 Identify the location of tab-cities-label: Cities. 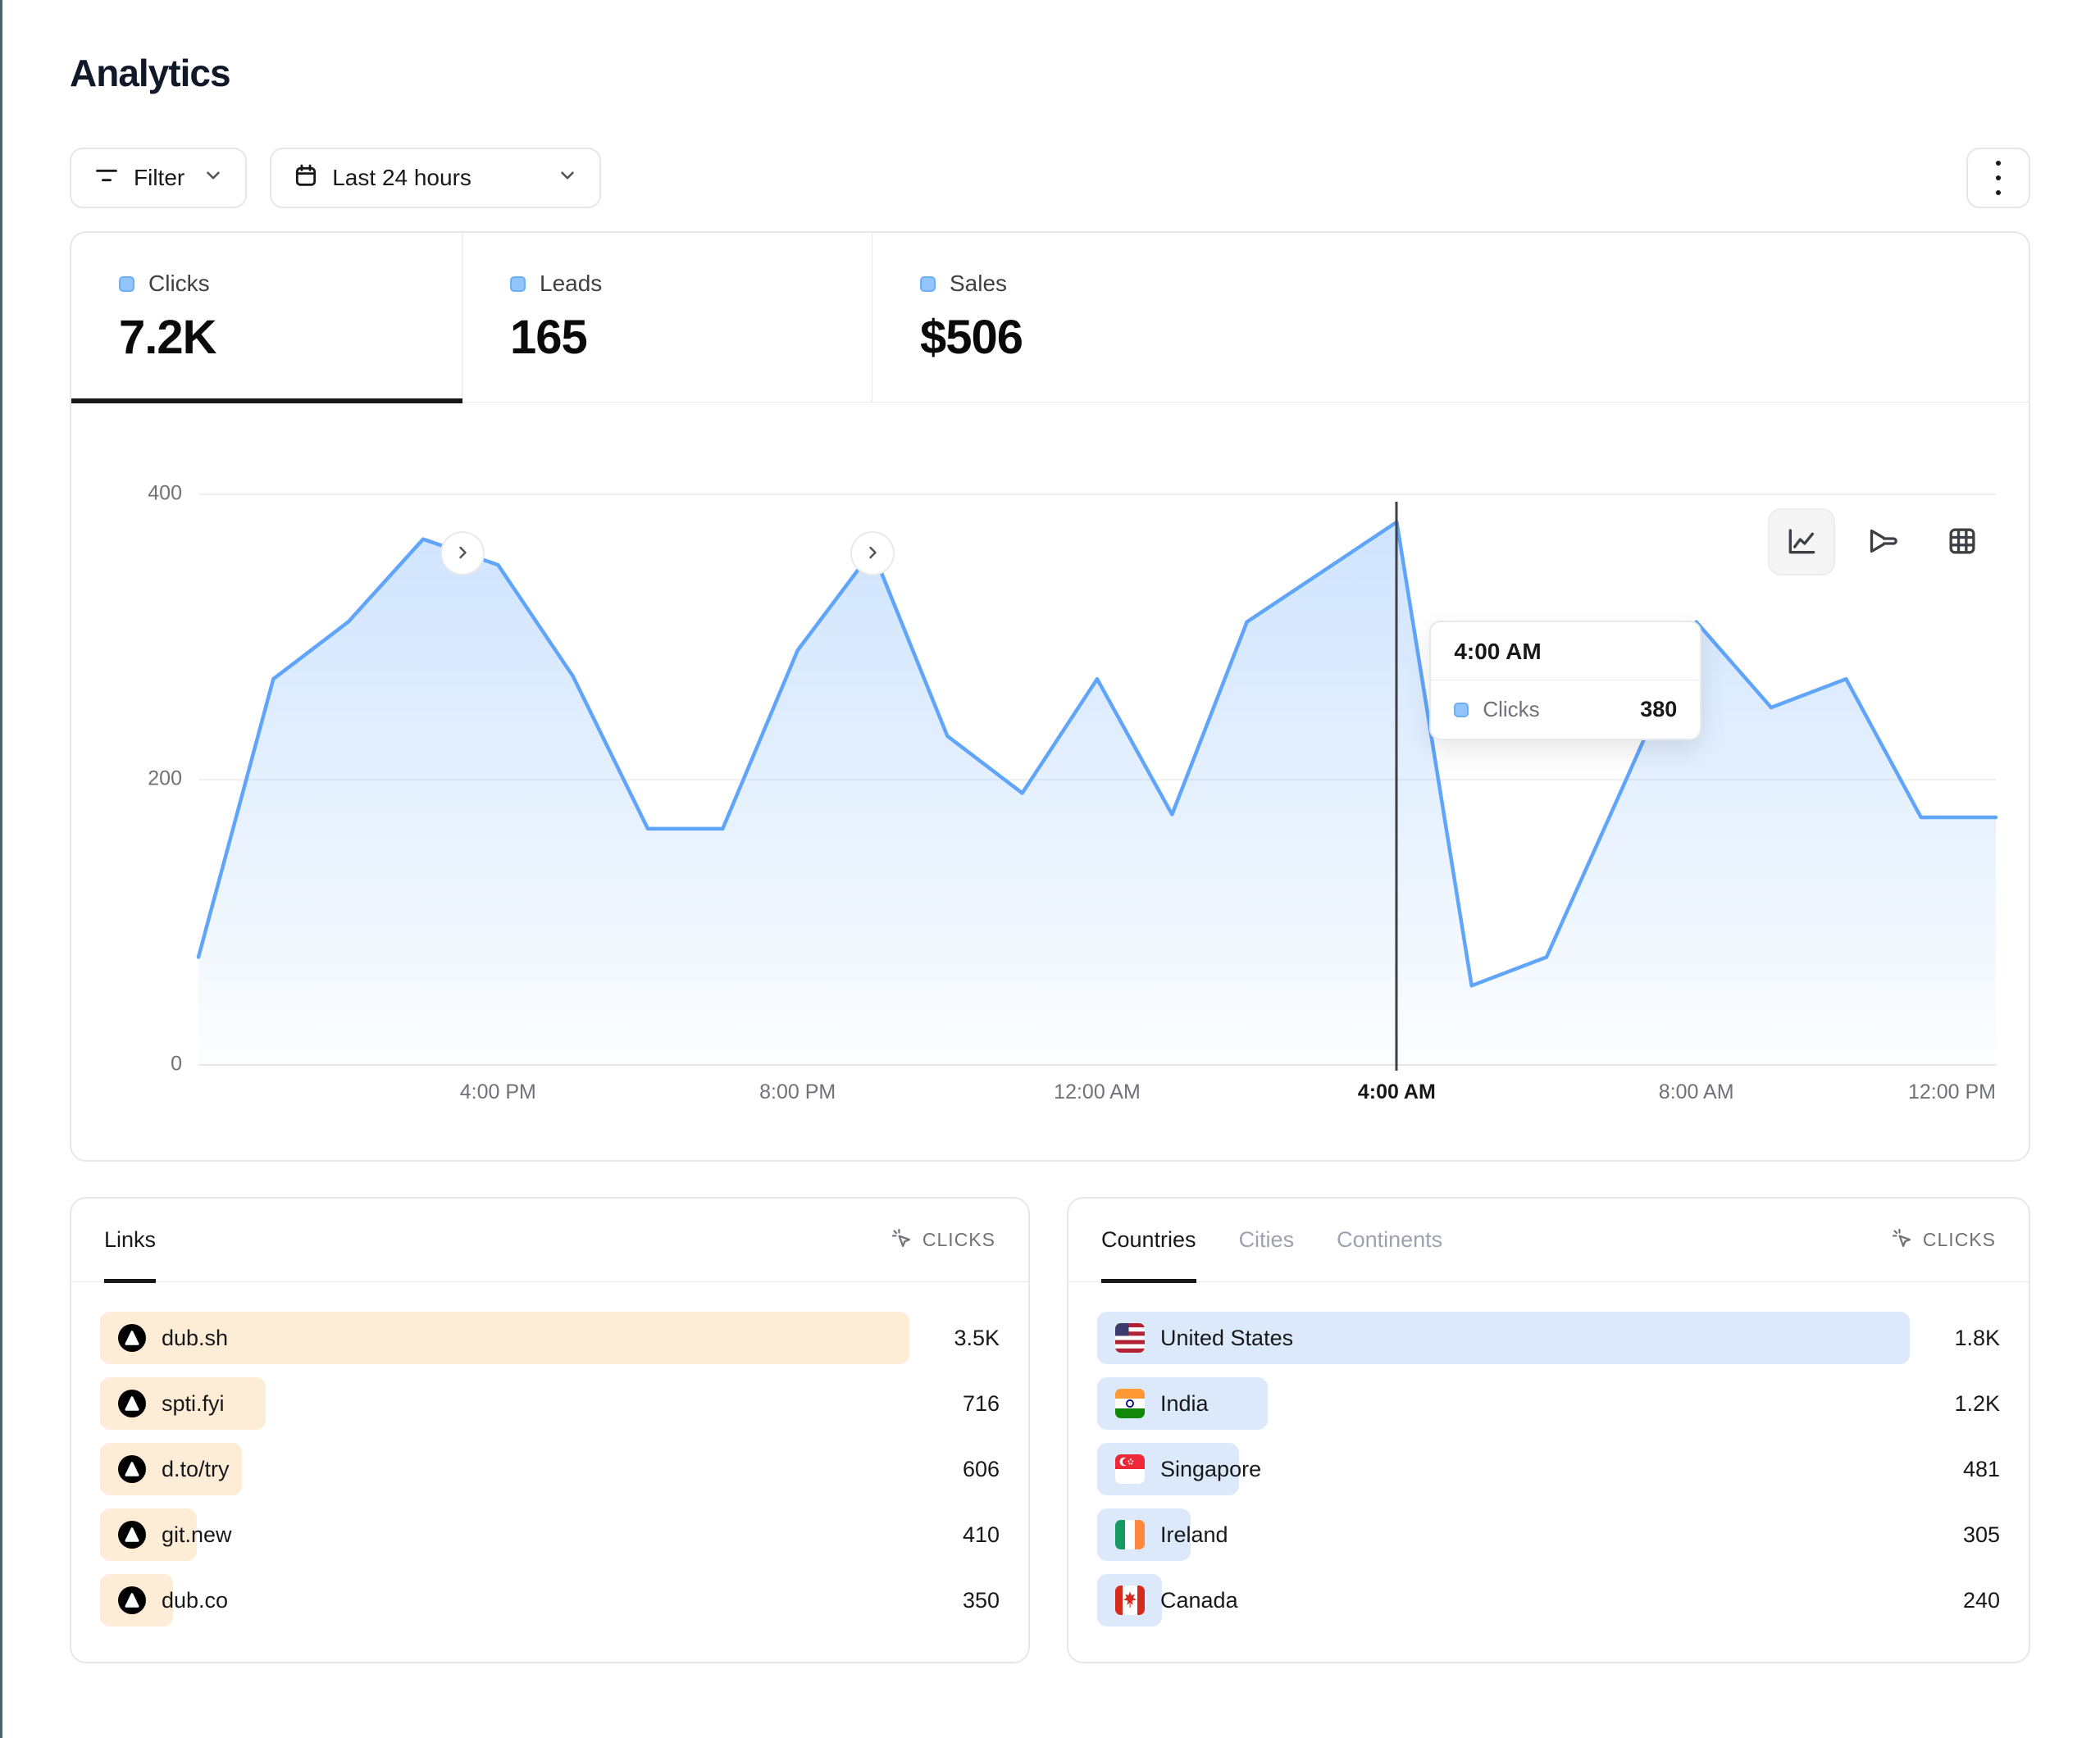
(1266, 1239).